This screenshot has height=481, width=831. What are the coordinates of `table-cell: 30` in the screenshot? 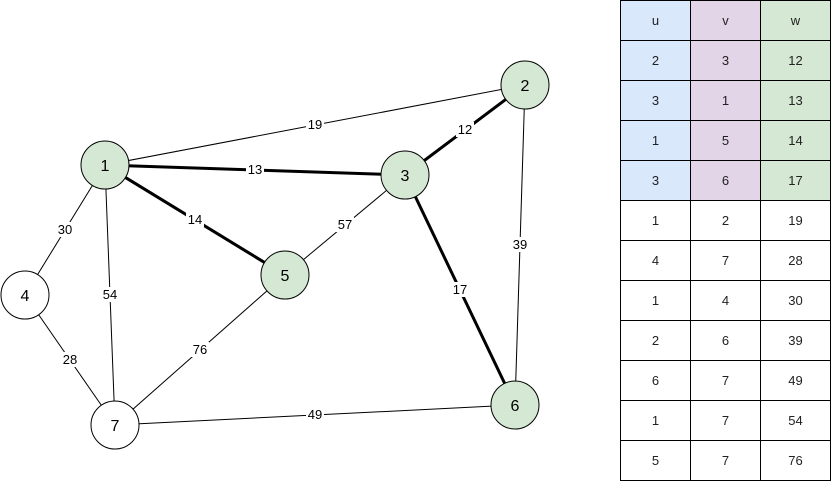 It's located at (795, 300).